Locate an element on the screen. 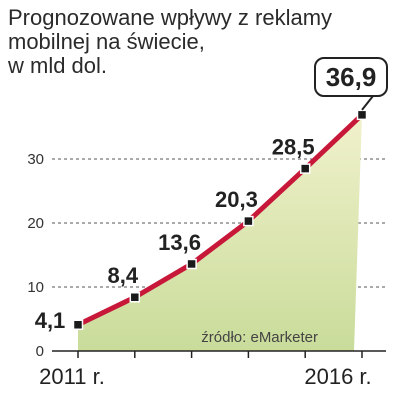  data-point-2014 is located at coordinates (248, 221).